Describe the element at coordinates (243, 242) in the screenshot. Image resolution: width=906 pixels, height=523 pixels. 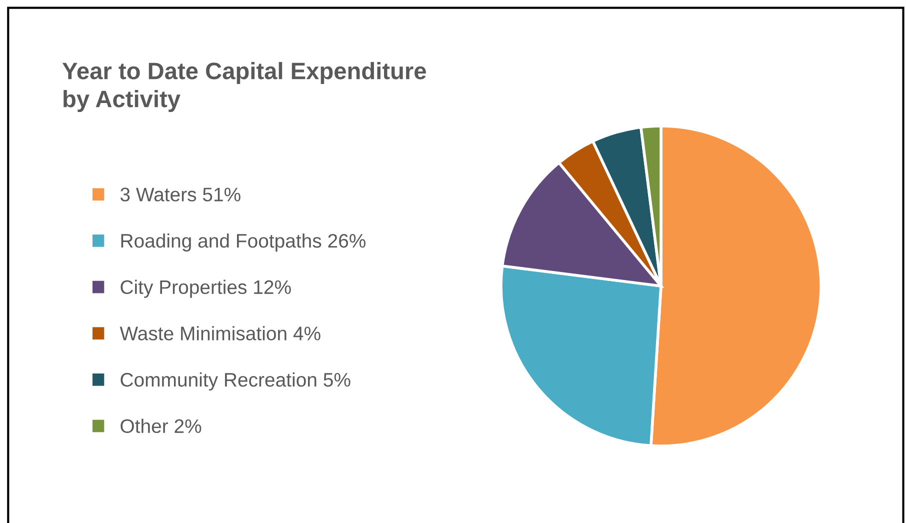
I see `legend-label: Roading and Footpaths 26%` at that location.